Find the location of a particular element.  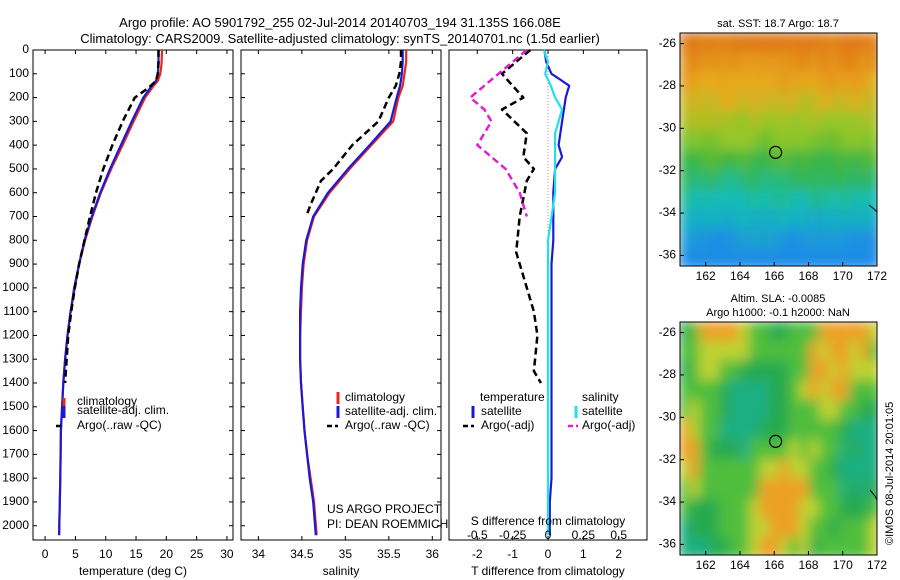

map-x-tick-label: 172 is located at coordinates (877, 565).